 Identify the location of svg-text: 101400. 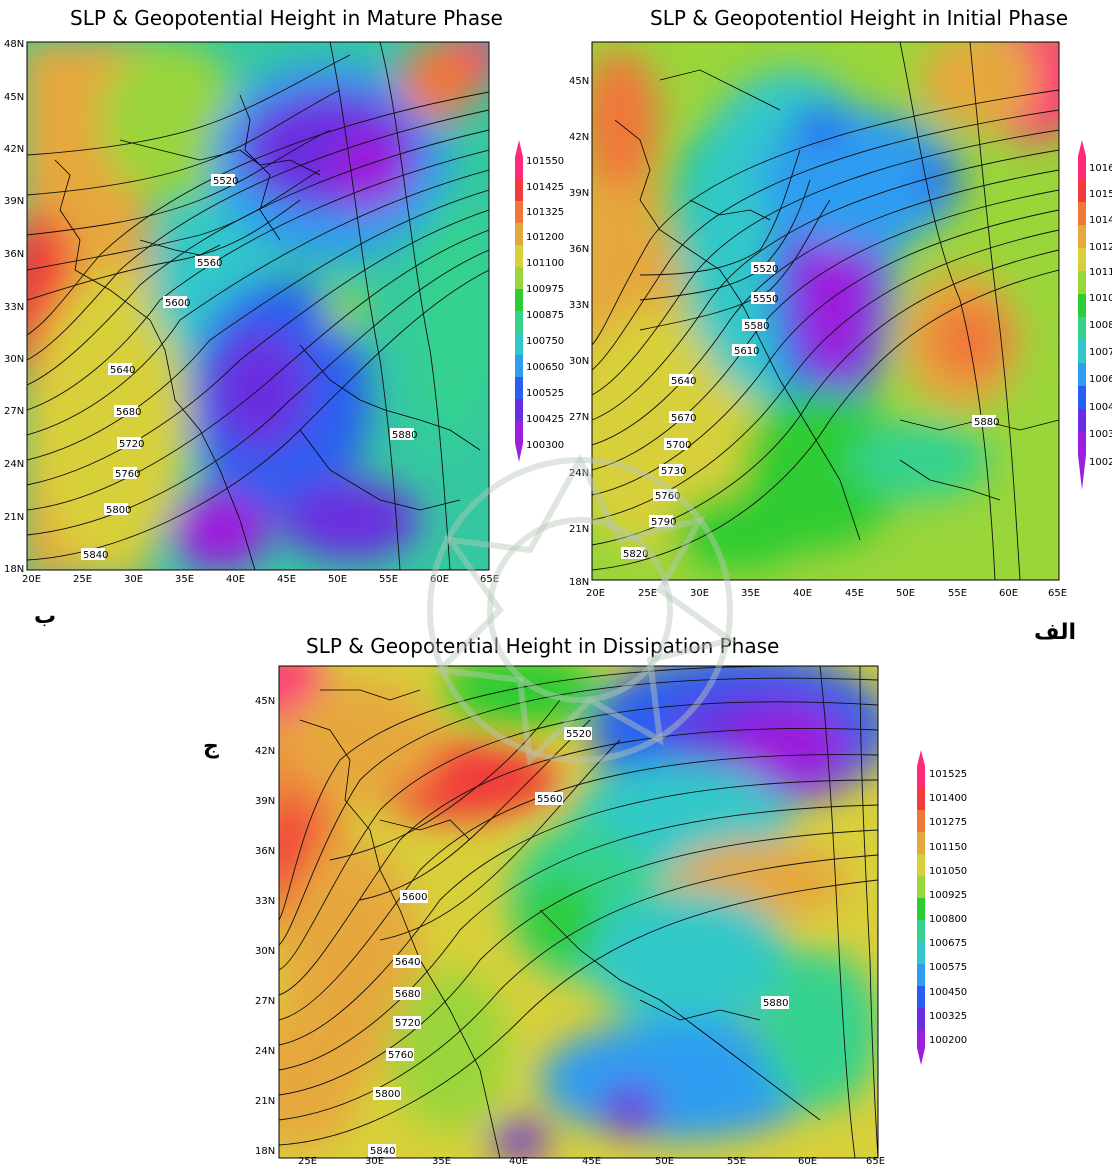
(1100, 220).